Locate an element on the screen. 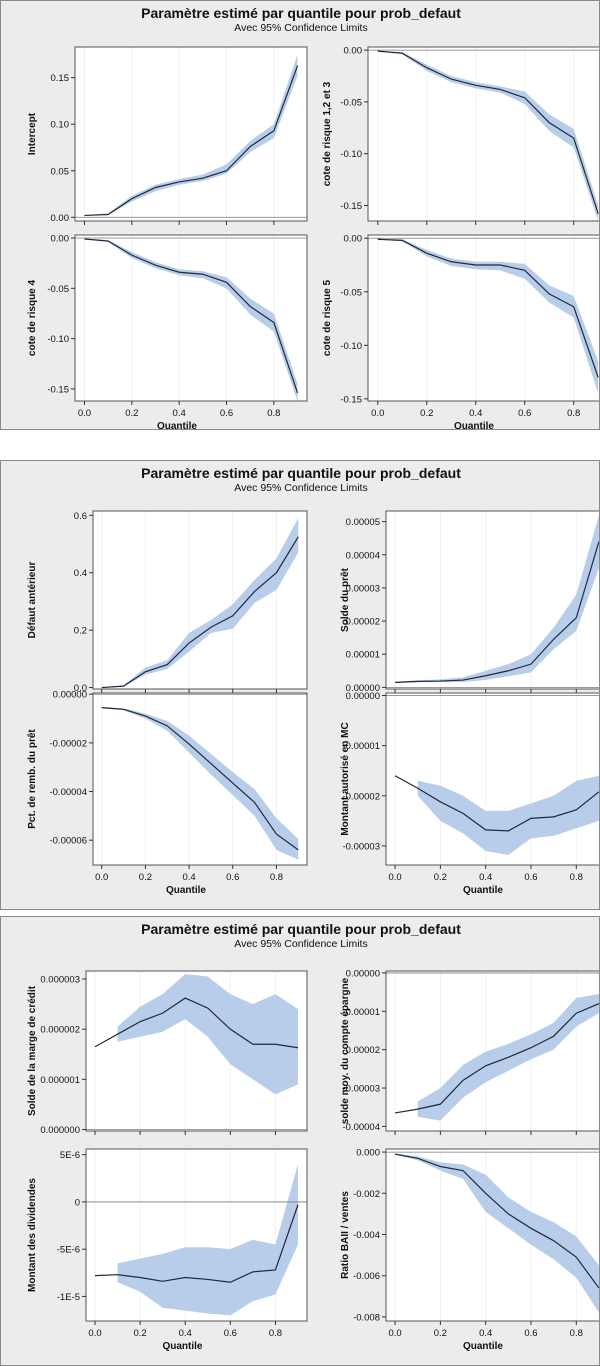 The width and height of the screenshot is (600, 1366). y-tick-label: -0.15 is located at coordinates (351, 399).